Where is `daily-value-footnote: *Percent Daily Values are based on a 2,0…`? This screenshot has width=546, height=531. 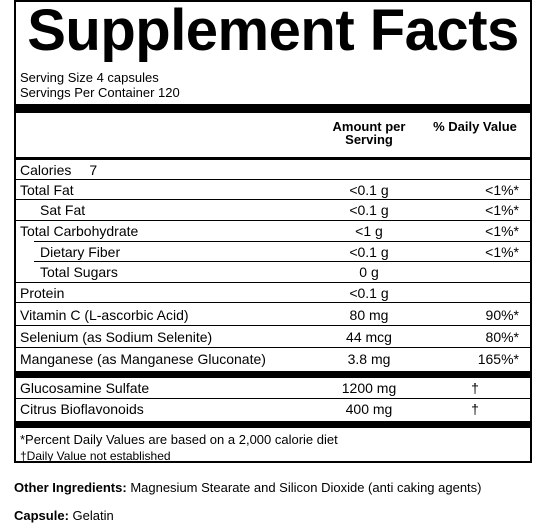
daily-value-footnote: *Percent Daily Values are based on a 2,0… is located at coordinates (179, 439).